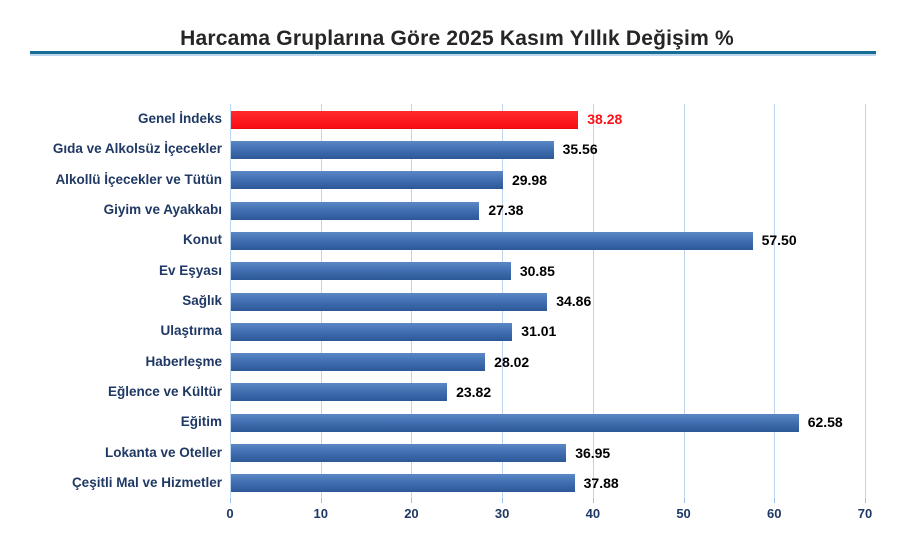  What do you see at coordinates (865, 513) in the screenshot?
I see `x-tick-label: 70` at bounding box center [865, 513].